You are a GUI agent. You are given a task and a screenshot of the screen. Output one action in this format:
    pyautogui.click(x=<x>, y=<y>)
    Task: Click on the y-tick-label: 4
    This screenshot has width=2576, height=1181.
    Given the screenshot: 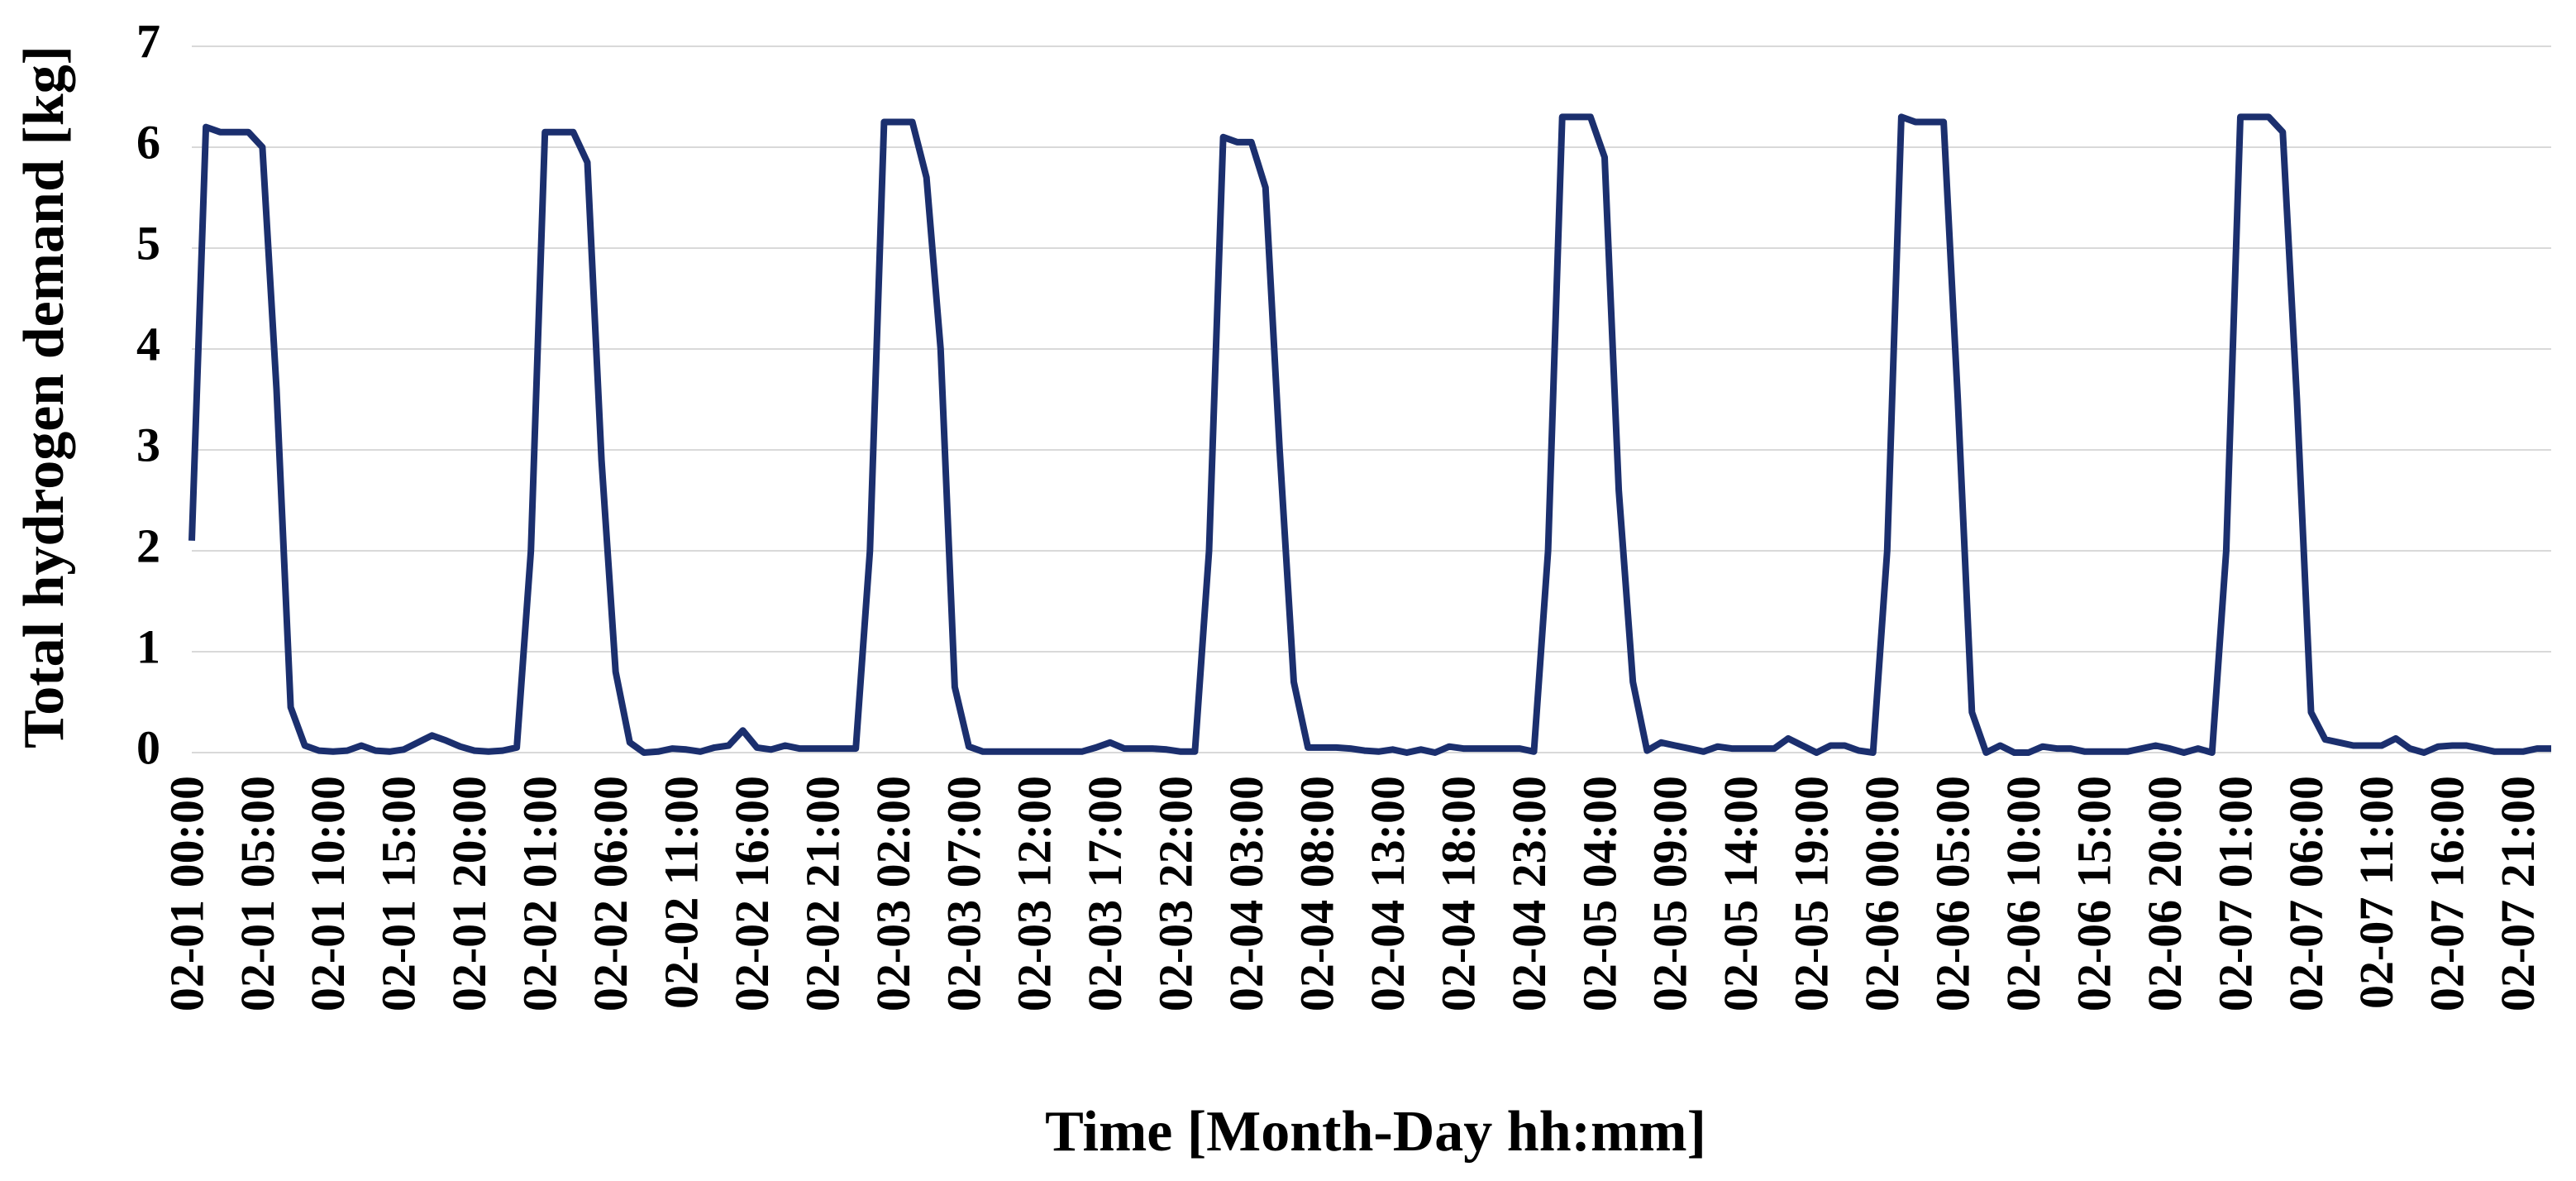 What is the action you would take?
    pyautogui.click(x=148, y=344)
    